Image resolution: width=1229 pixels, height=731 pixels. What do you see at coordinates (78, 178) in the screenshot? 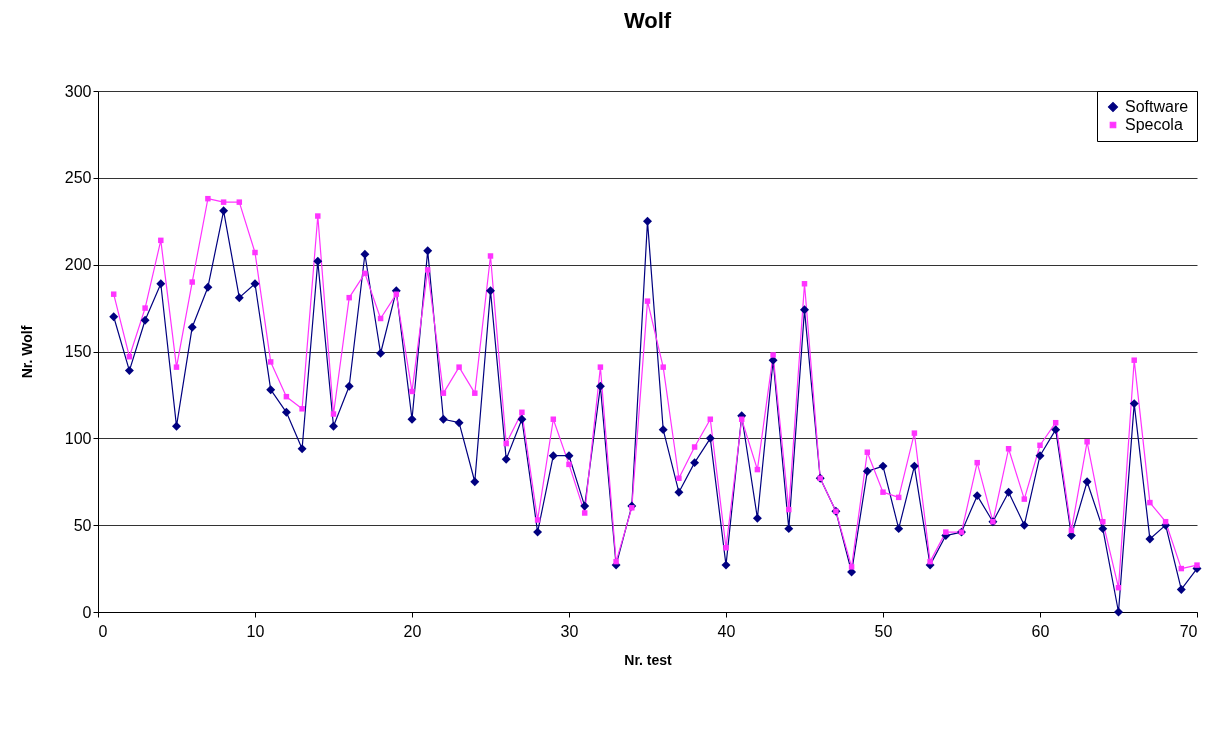
I see `y-tick-label: 250` at bounding box center [78, 178].